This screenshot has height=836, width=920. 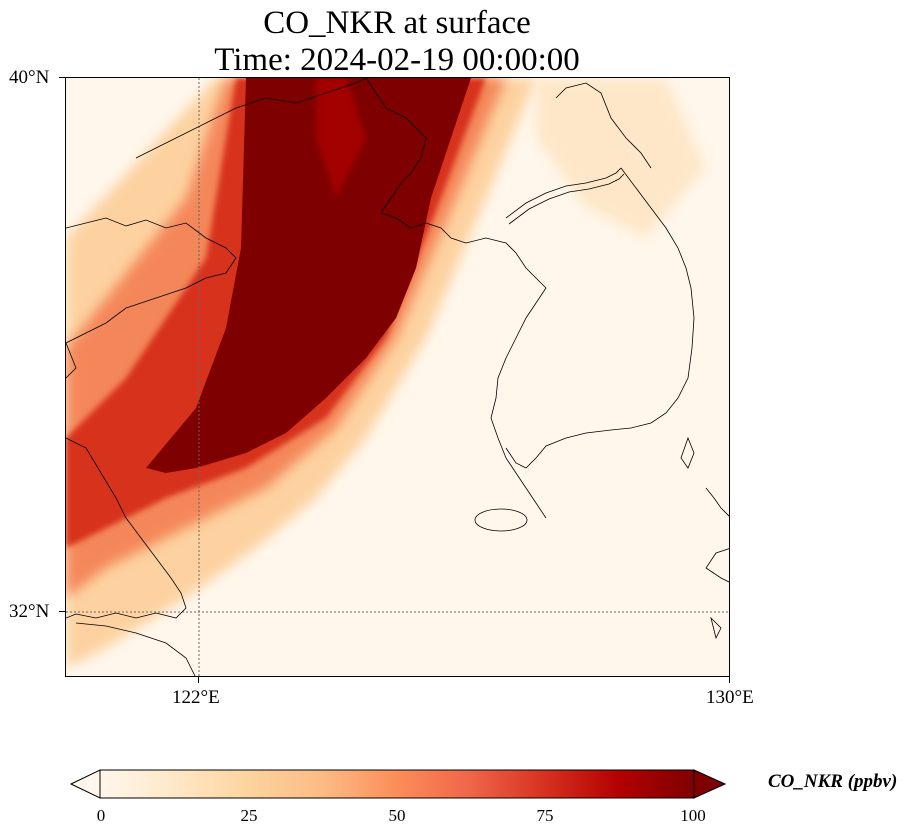 I want to click on colorbar-tick-100: 100, so click(x=693, y=815).